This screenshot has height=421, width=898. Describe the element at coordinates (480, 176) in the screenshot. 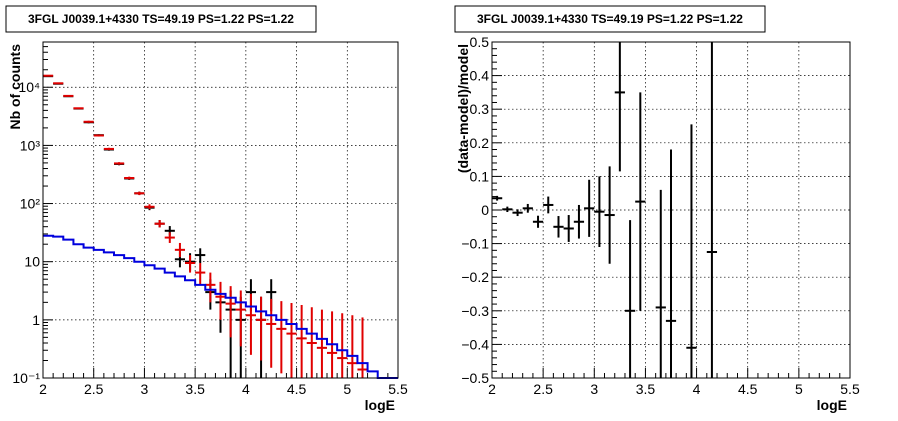

I see `y-tick-label: 0.1` at that location.